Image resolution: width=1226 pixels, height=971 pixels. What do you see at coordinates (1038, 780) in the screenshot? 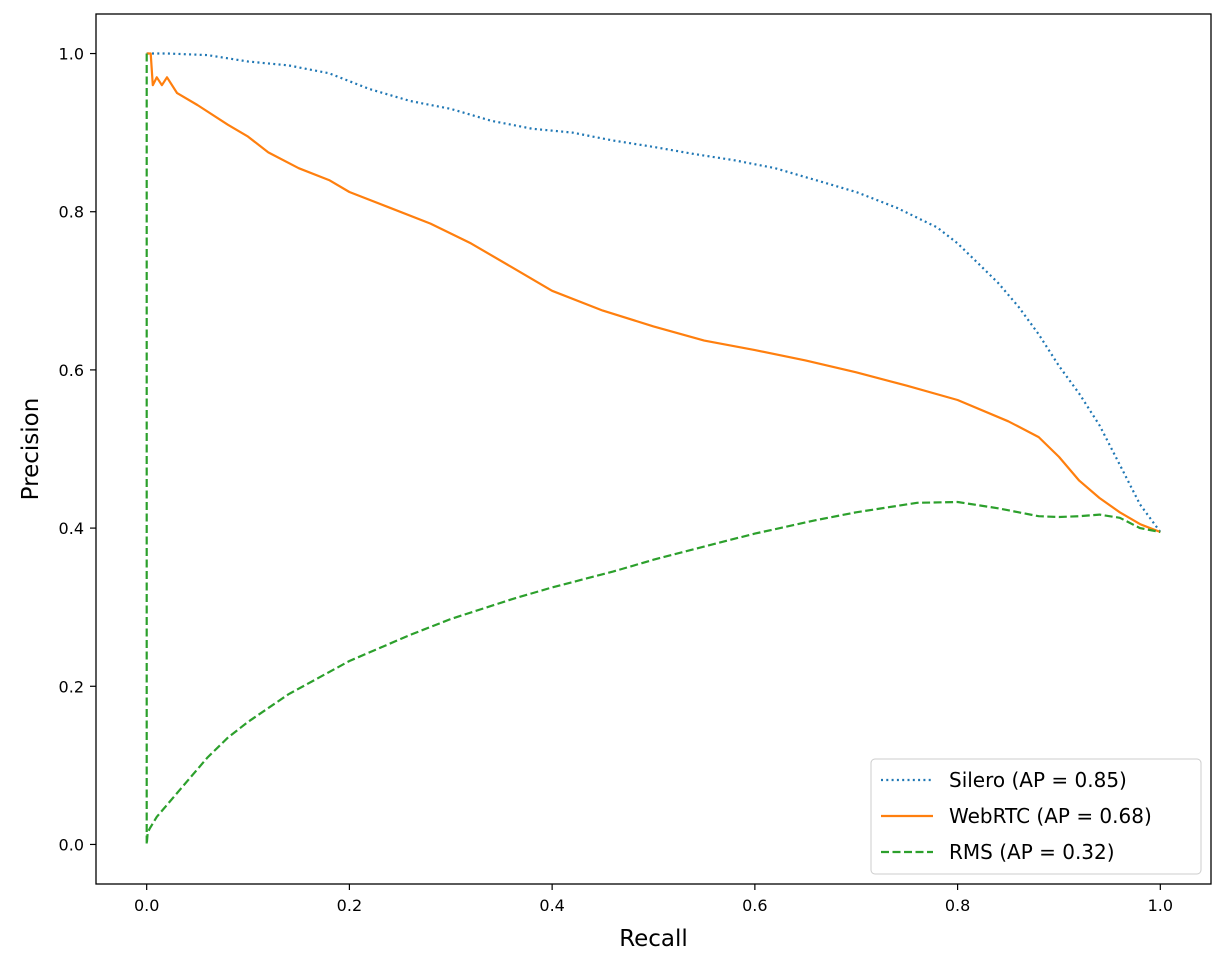
I see `legend-label-0: Silero (AP = 0.85)` at bounding box center [1038, 780].